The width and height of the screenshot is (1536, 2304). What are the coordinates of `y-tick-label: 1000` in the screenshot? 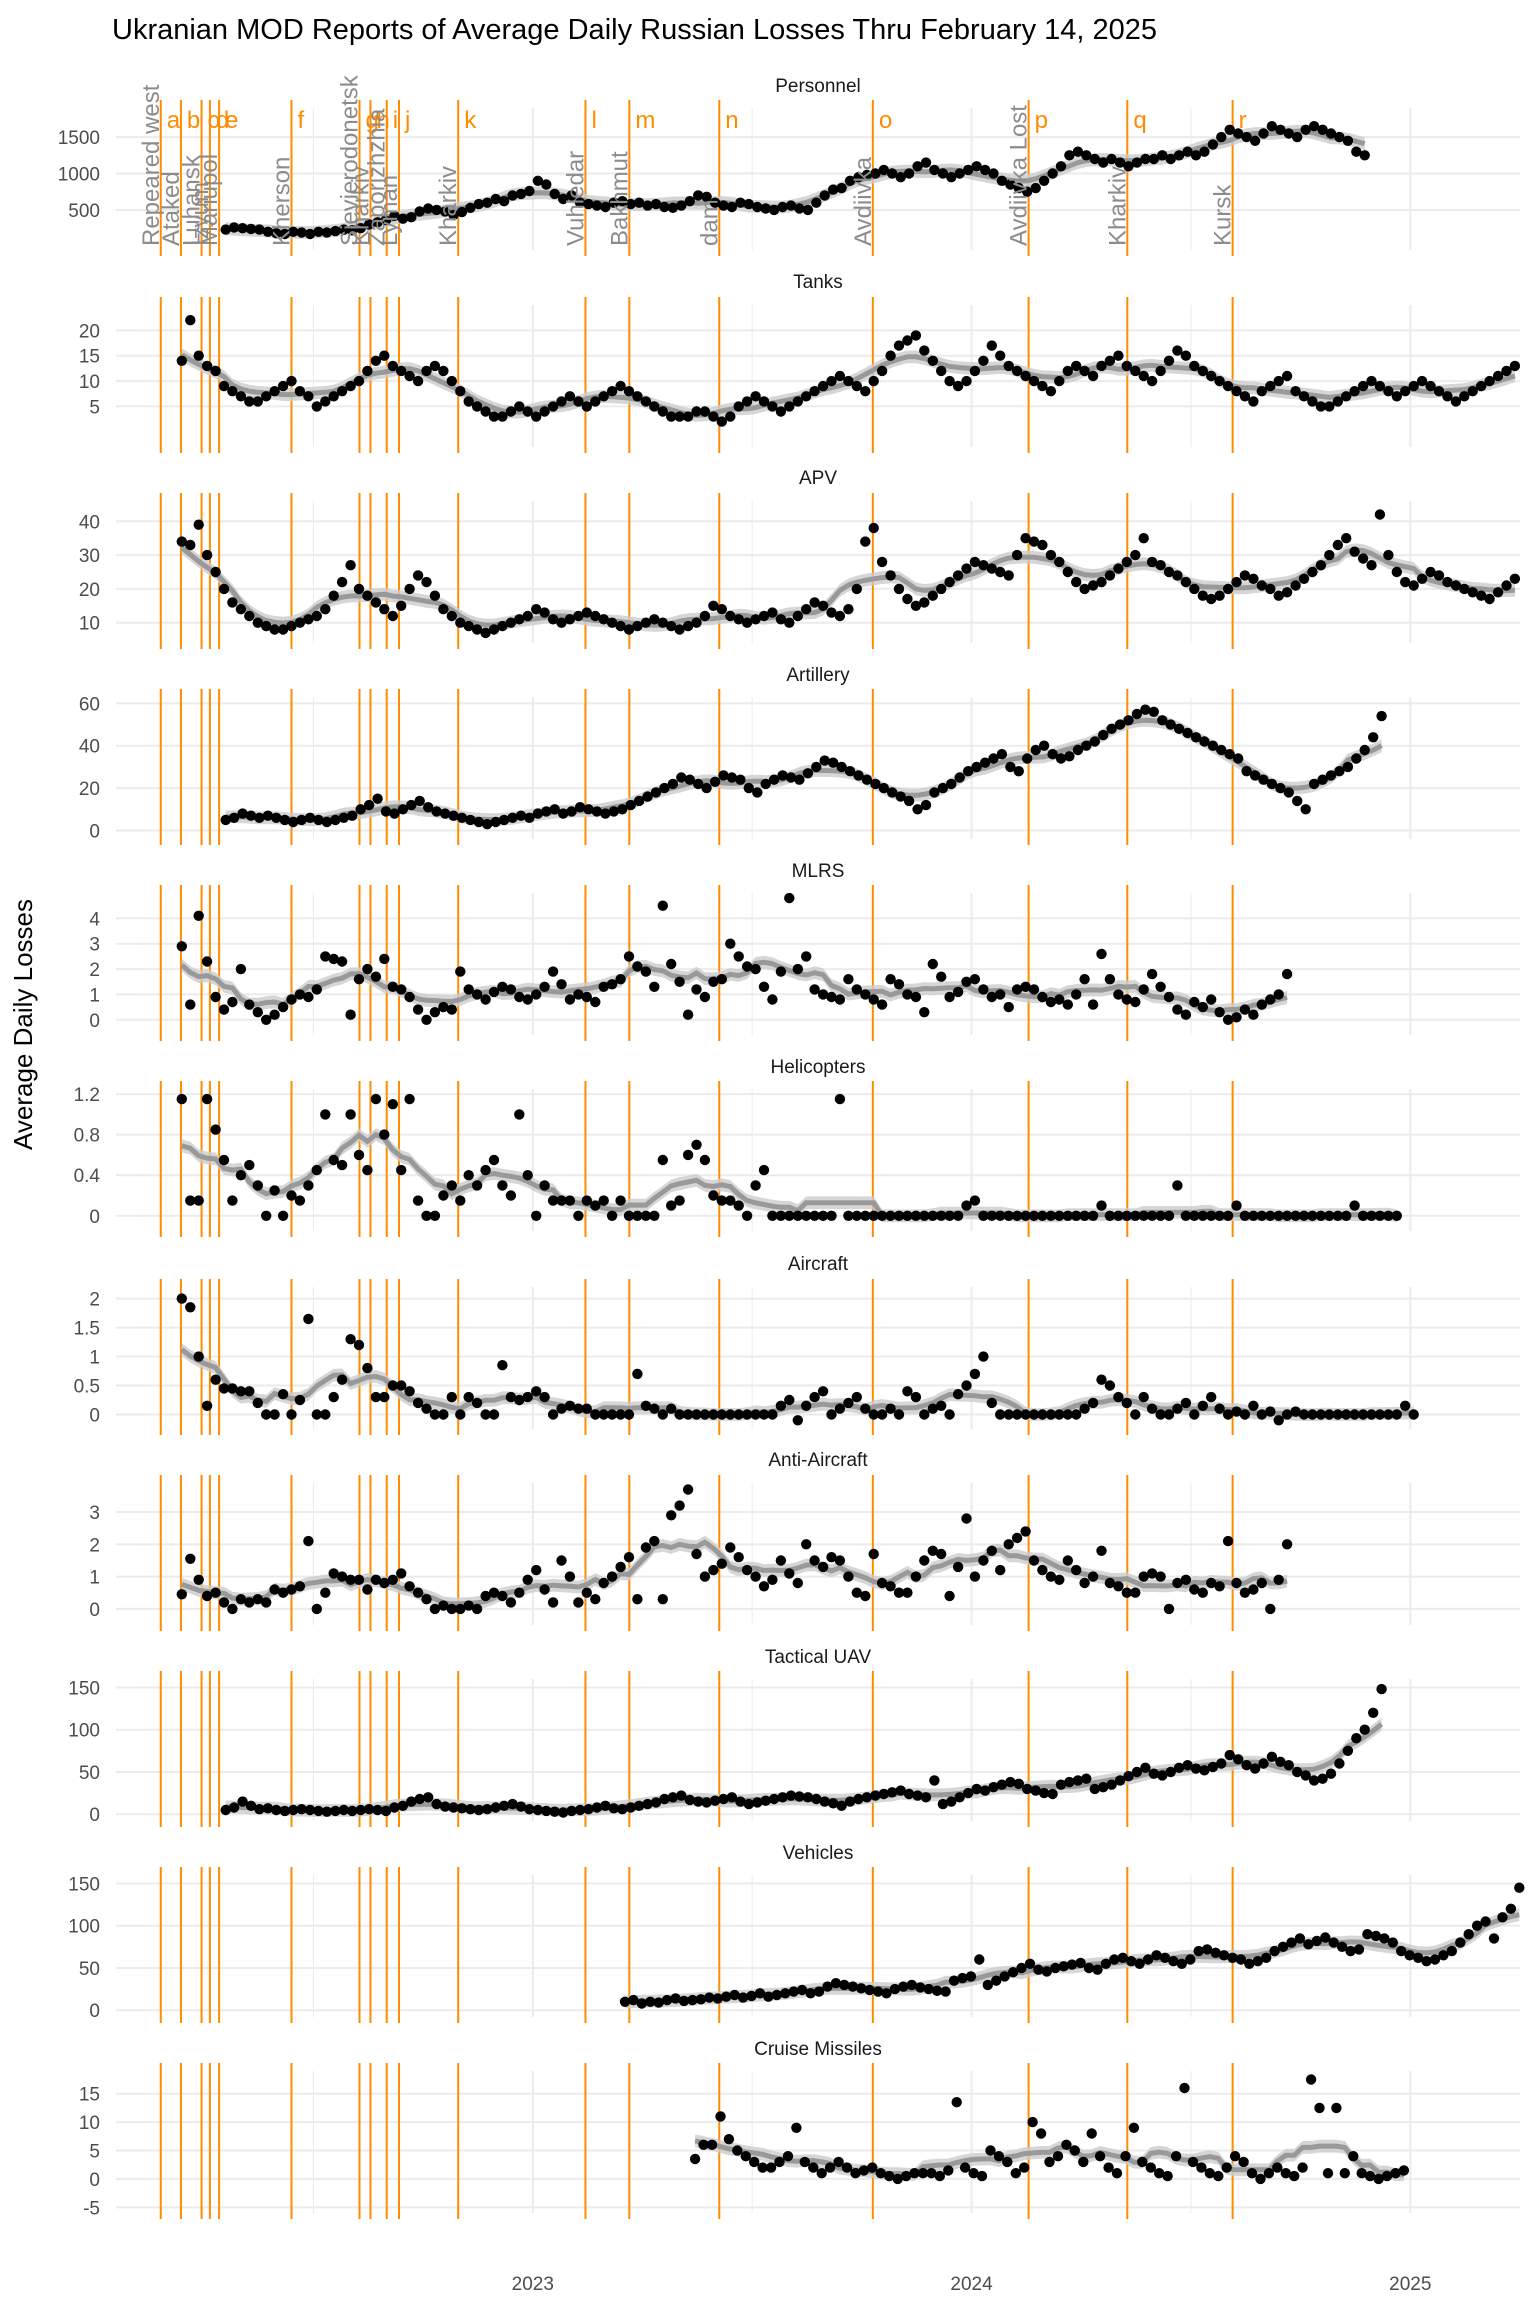 It's located at (79, 175).